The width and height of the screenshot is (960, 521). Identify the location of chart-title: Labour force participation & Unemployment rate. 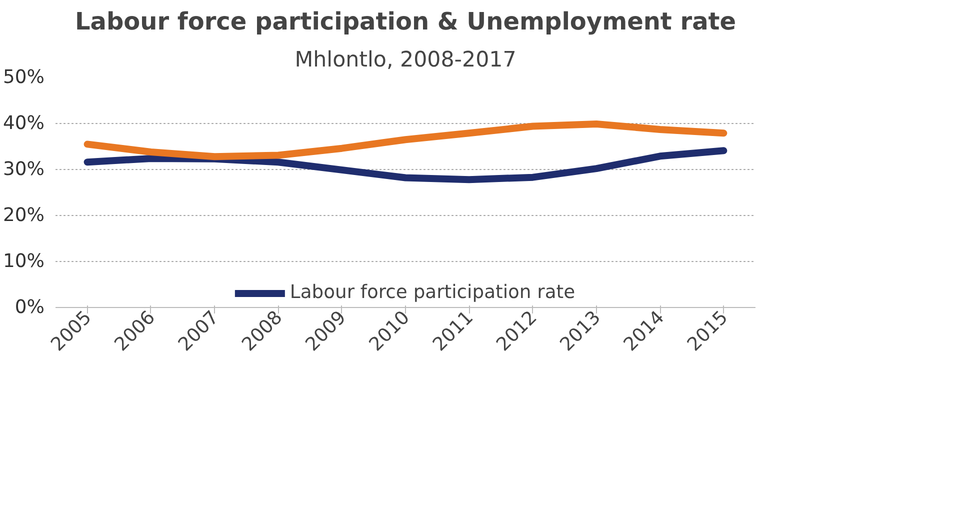
(405, 22).